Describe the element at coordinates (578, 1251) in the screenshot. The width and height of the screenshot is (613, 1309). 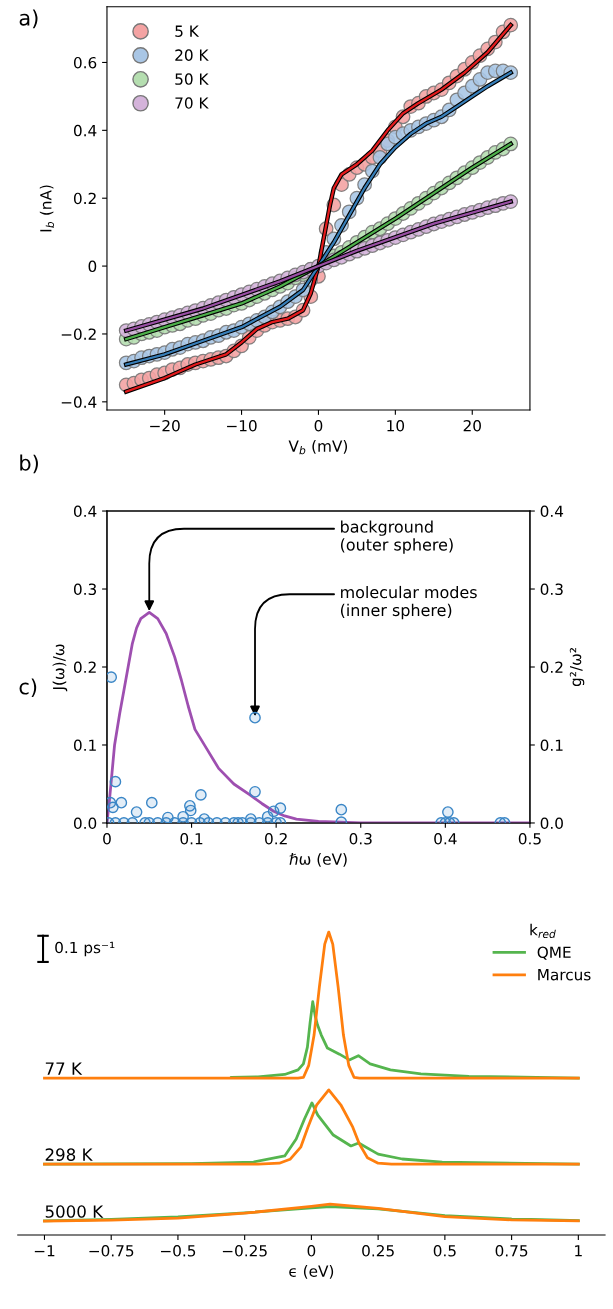
I see `x-tick-label: 1` at that location.